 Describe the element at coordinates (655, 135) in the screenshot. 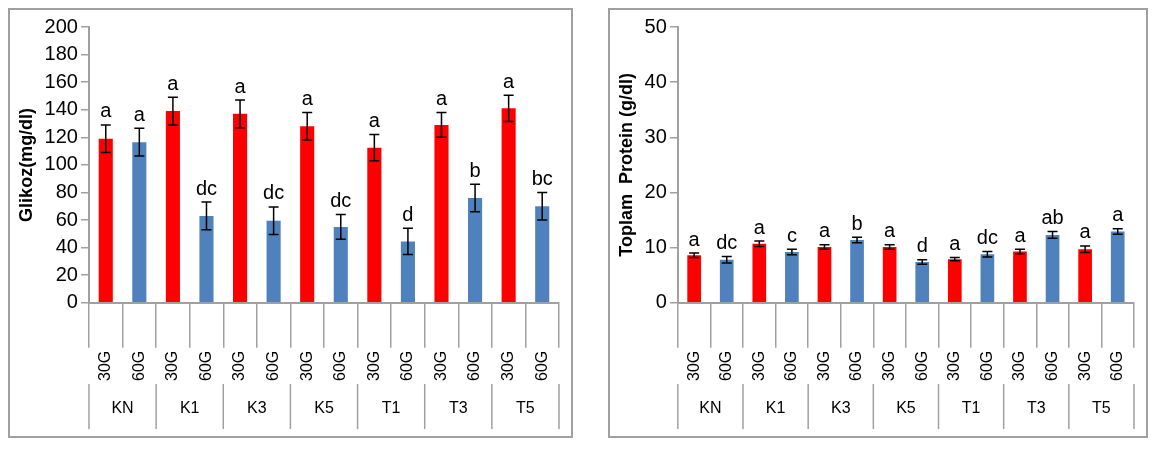

I see `y-tick-label: 30` at that location.